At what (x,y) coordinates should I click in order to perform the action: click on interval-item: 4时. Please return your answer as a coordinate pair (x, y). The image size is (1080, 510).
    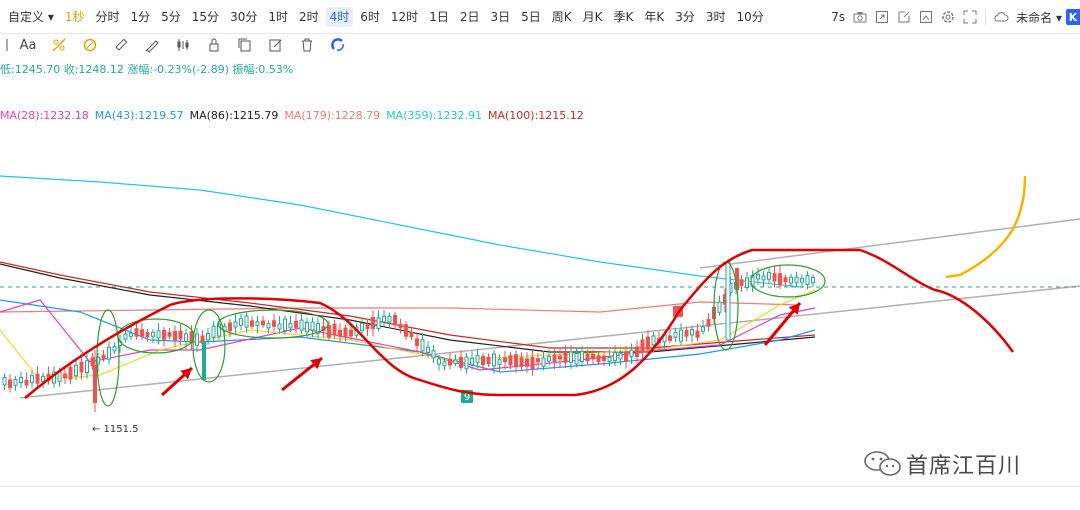
    Looking at the image, I should click on (339, 17).